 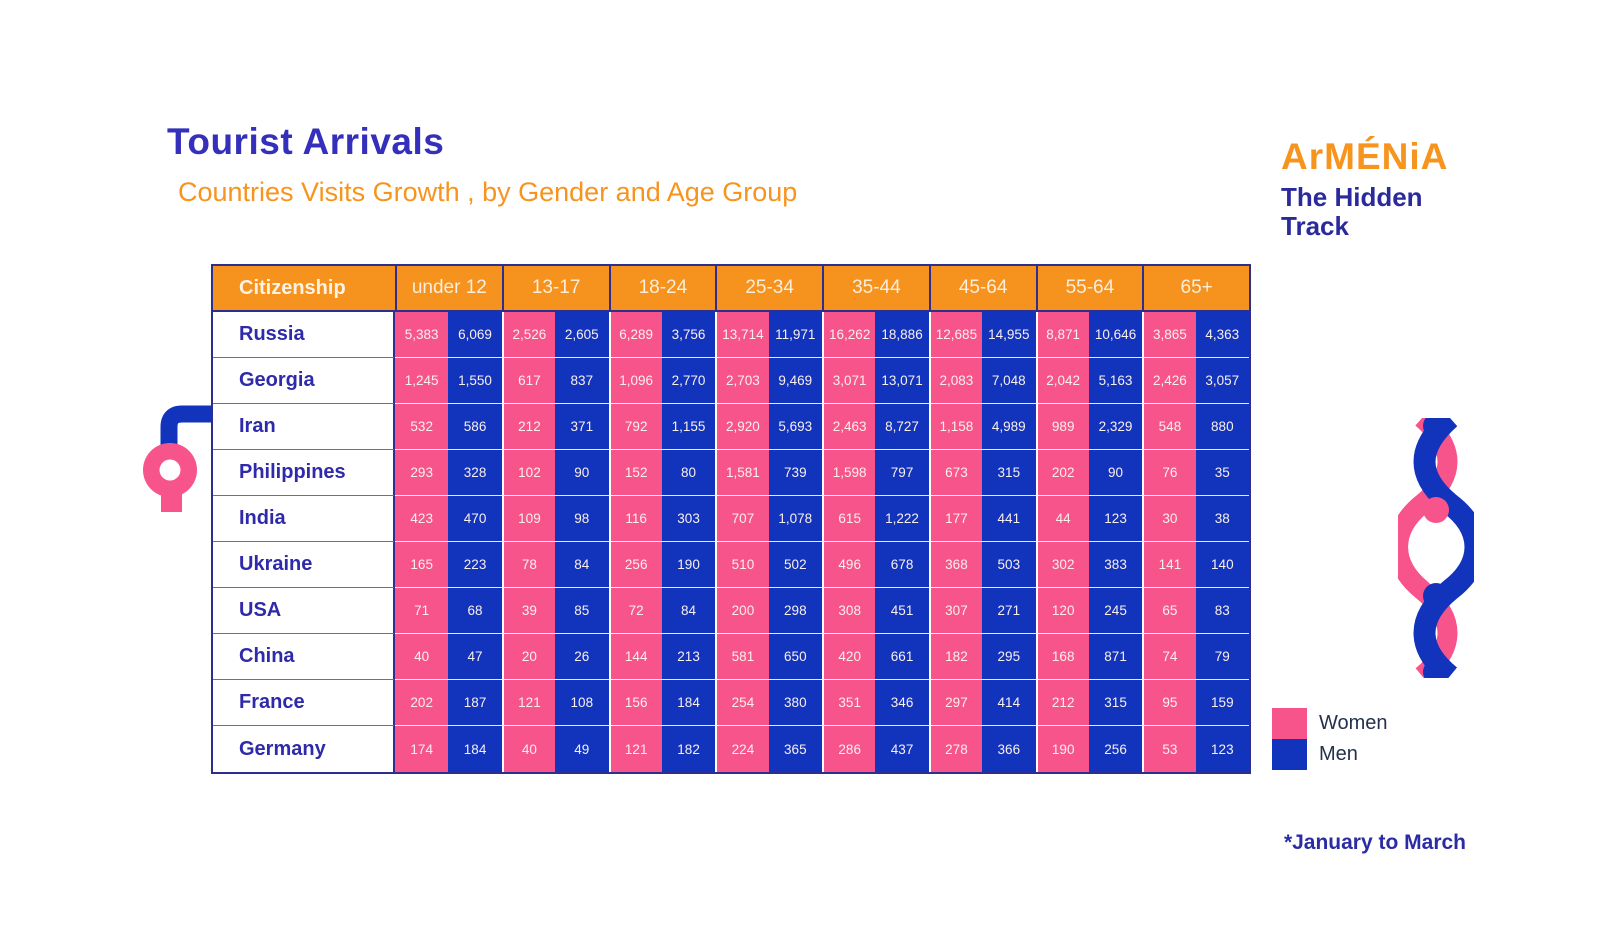 What do you see at coordinates (304, 289) in the screenshot?
I see `citizenship-header-cell: Citizenship` at bounding box center [304, 289].